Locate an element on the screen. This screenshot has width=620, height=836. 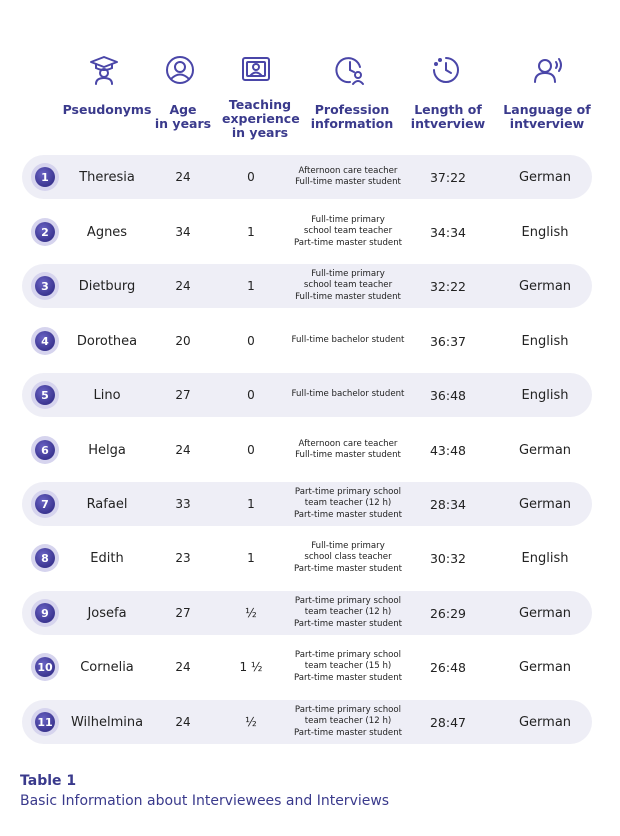
pseudonym-cell: Dietburg is located at coordinates (107, 286).